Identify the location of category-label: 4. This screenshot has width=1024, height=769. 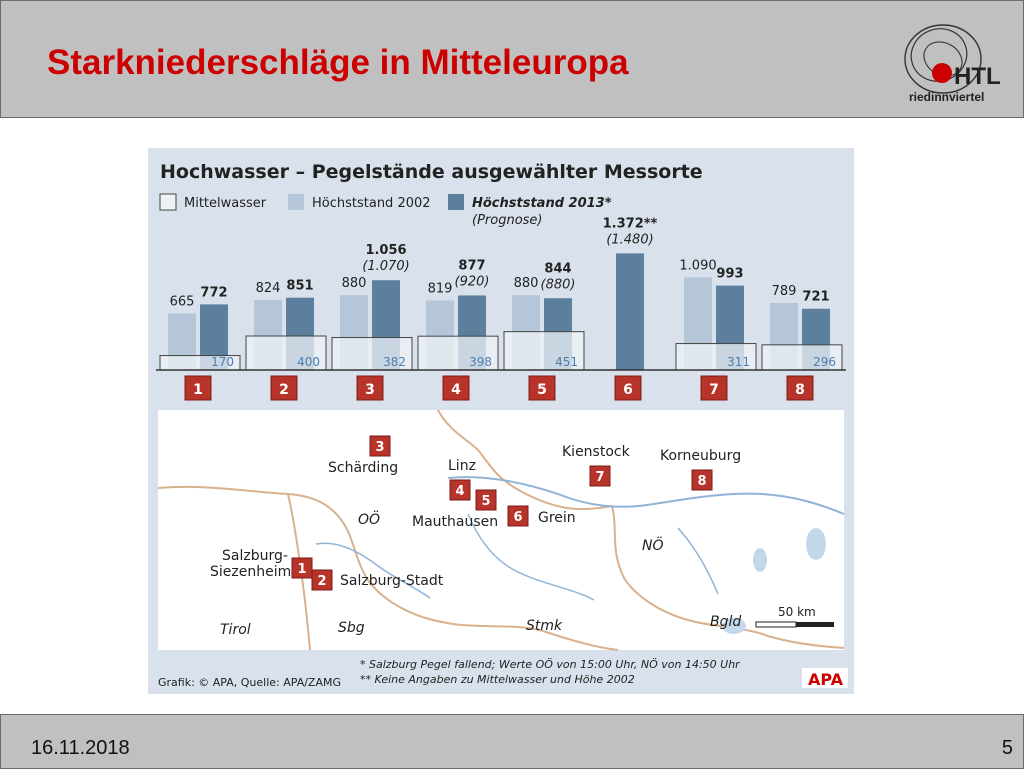
(456, 390).